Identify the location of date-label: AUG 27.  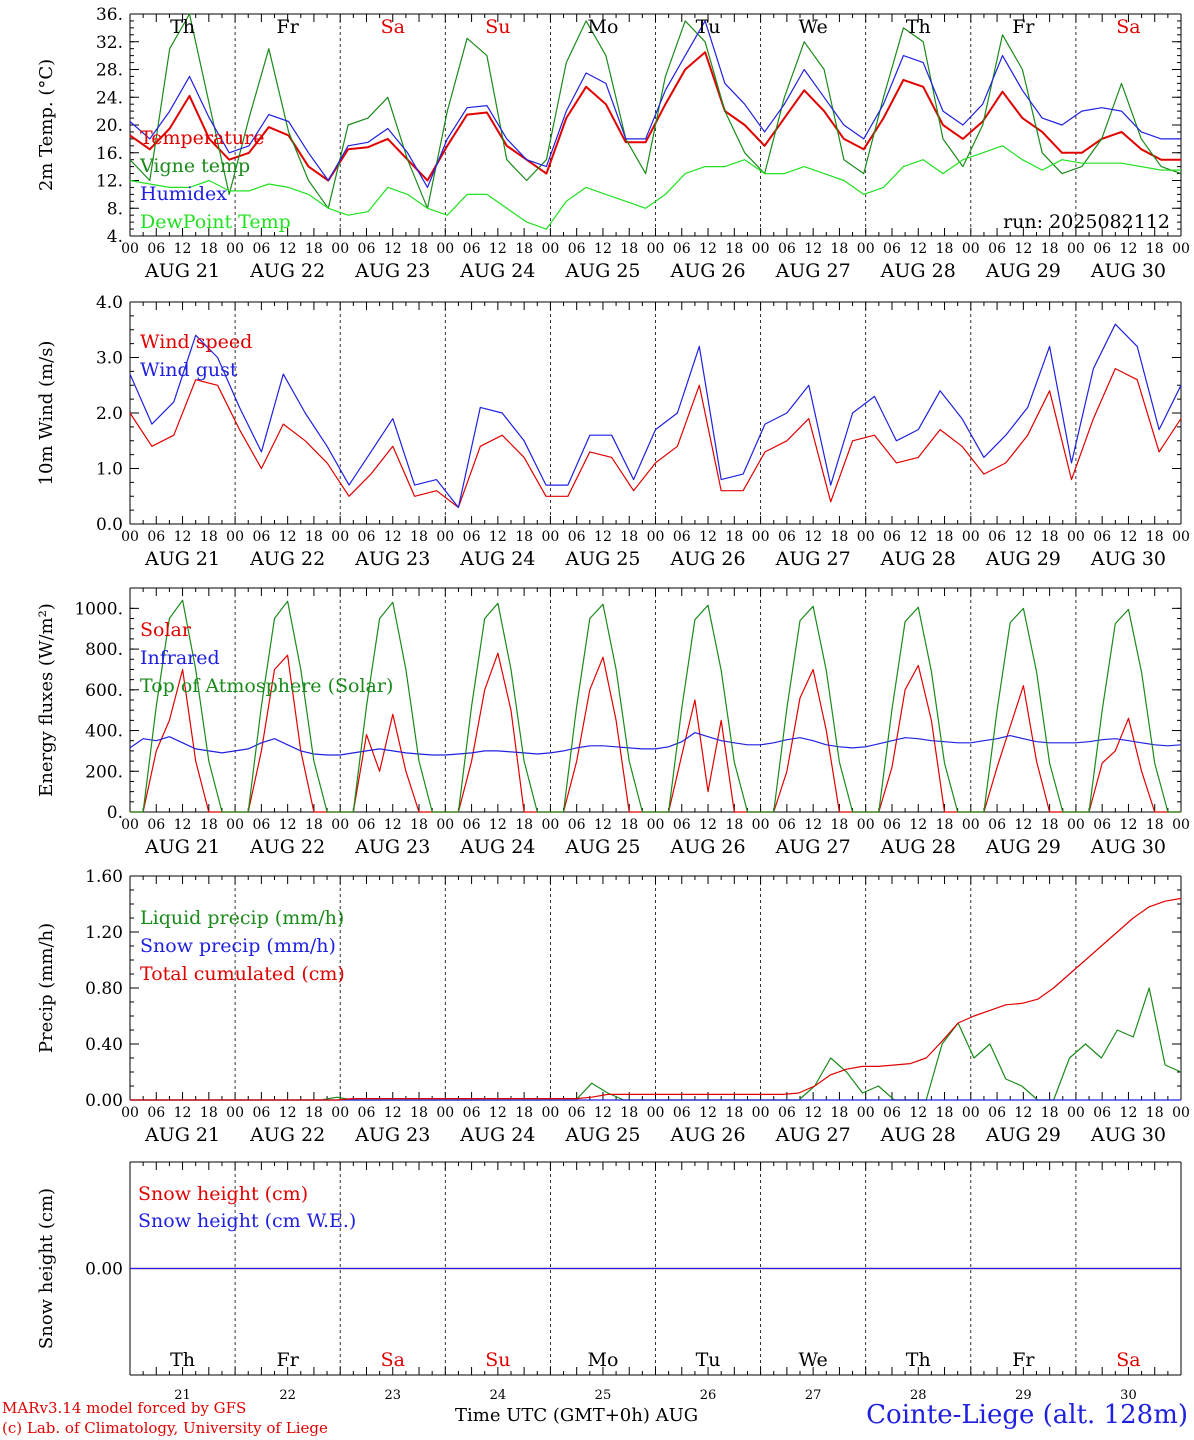
(813, 271).